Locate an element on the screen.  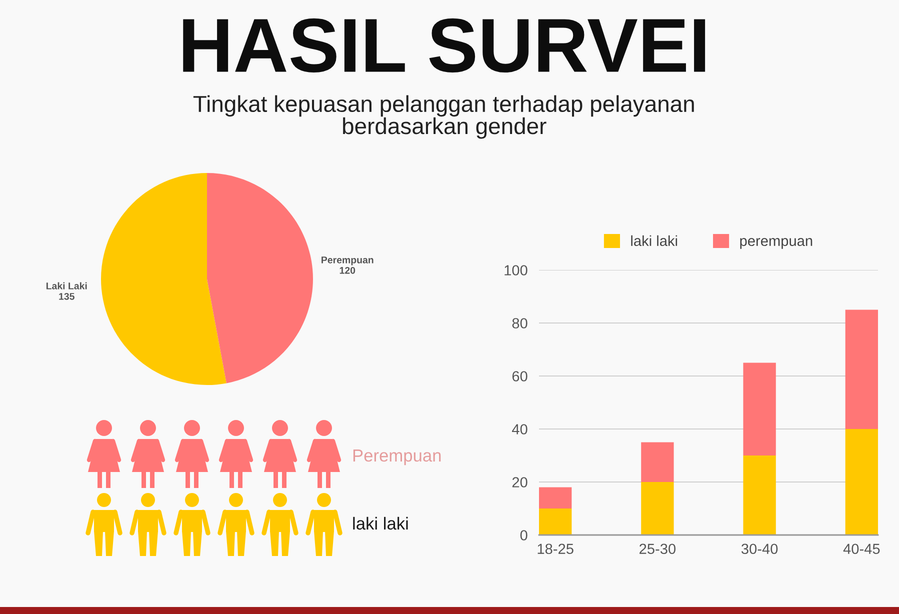
y-tick-label: 40 is located at coordinates (520, 429).